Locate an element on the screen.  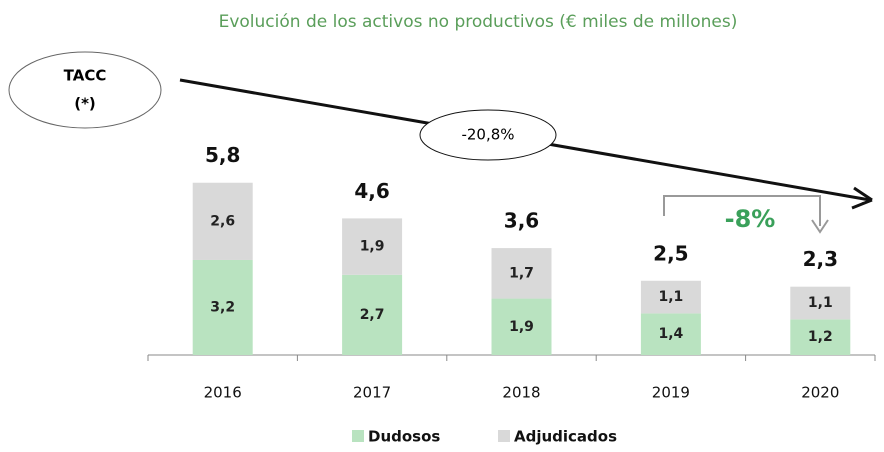
cagr-ellipse is located at coordinates (488, 135).